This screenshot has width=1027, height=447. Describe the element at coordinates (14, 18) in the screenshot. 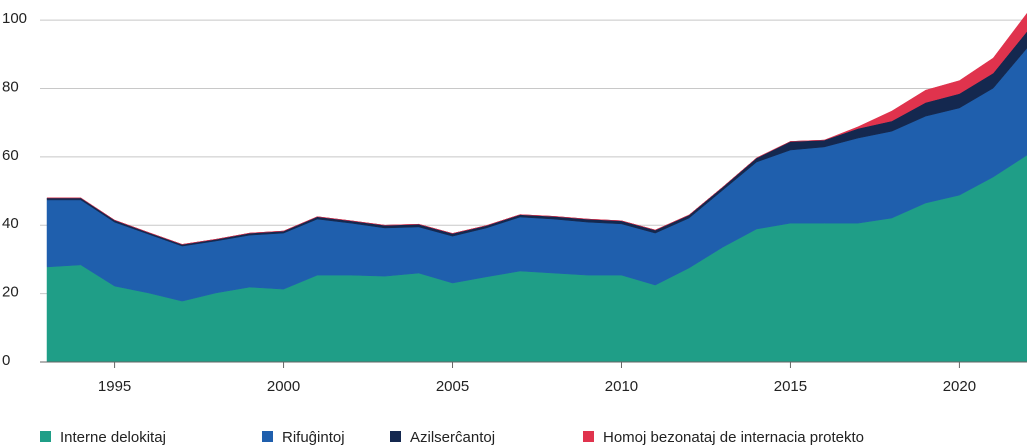

I see `y-tick-label: 100` at that location.